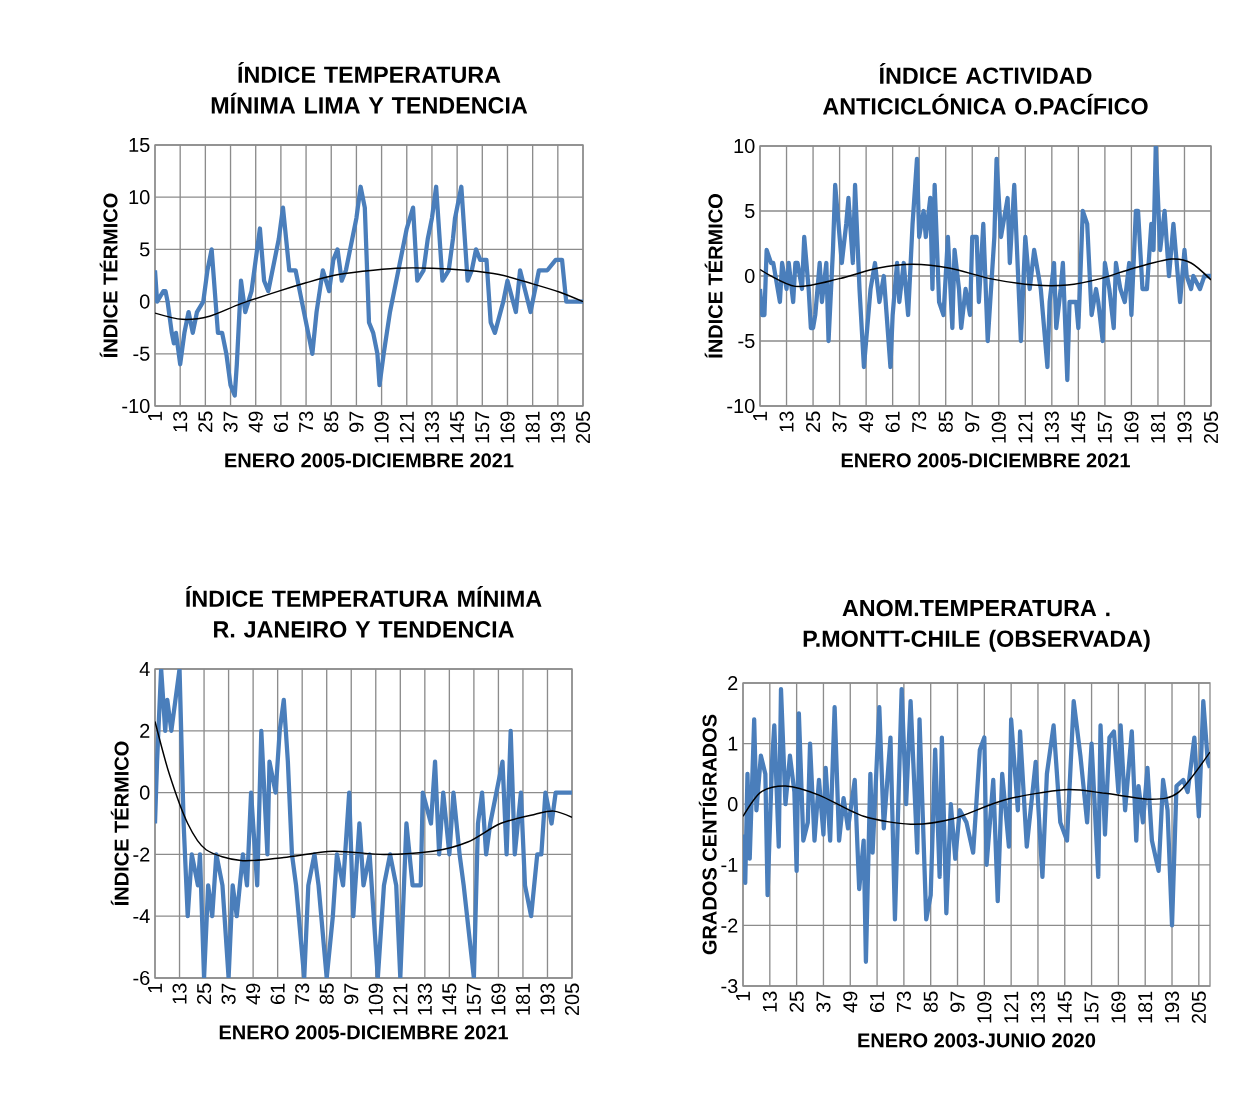 The width and height of the screenshot is (1257, 1112). I want to click on y-tick-label: -2, so click(729, 925).